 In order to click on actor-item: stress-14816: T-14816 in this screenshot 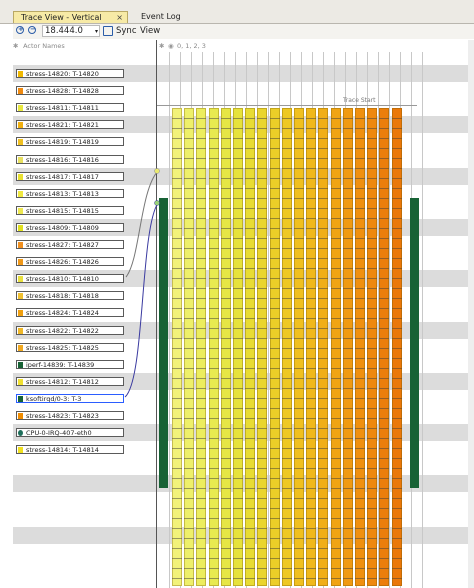, I will do `click(70, 159)`.